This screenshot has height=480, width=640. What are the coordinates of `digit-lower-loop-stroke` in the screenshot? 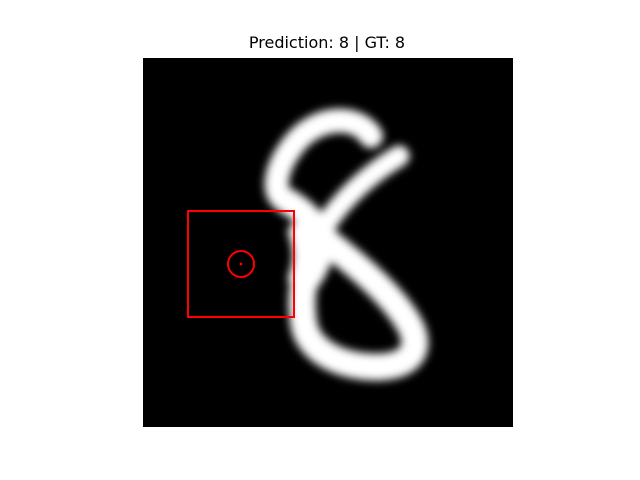 It's located at (358, 301).